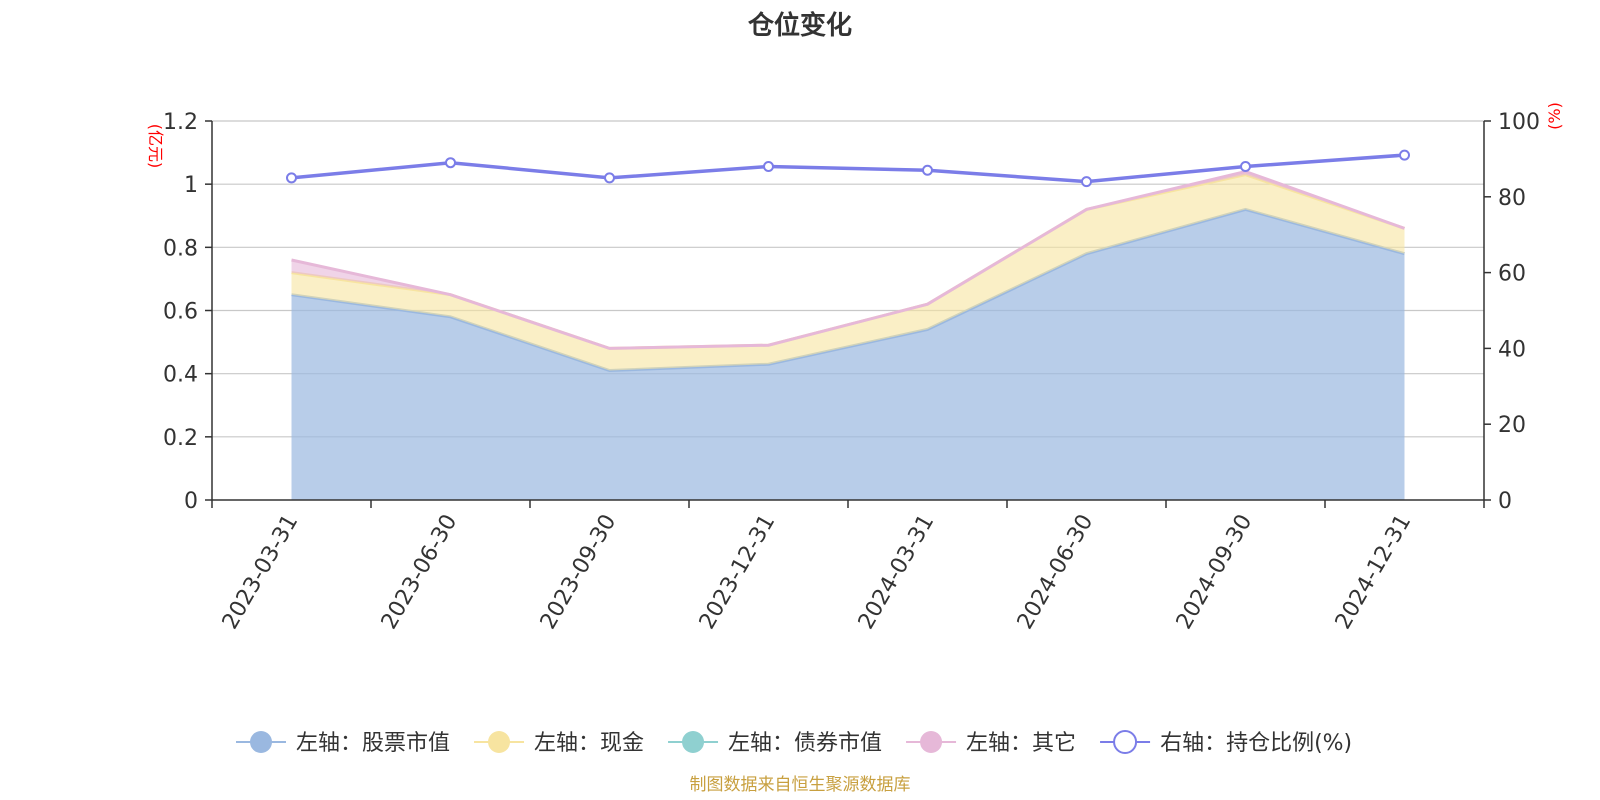 The image size is (1600, 800). What do you see at coordinates (1215, 571) in the screenshot?
I see `x-axis-tick-label: 2024-09-30` at bounding box center [1215, 571].